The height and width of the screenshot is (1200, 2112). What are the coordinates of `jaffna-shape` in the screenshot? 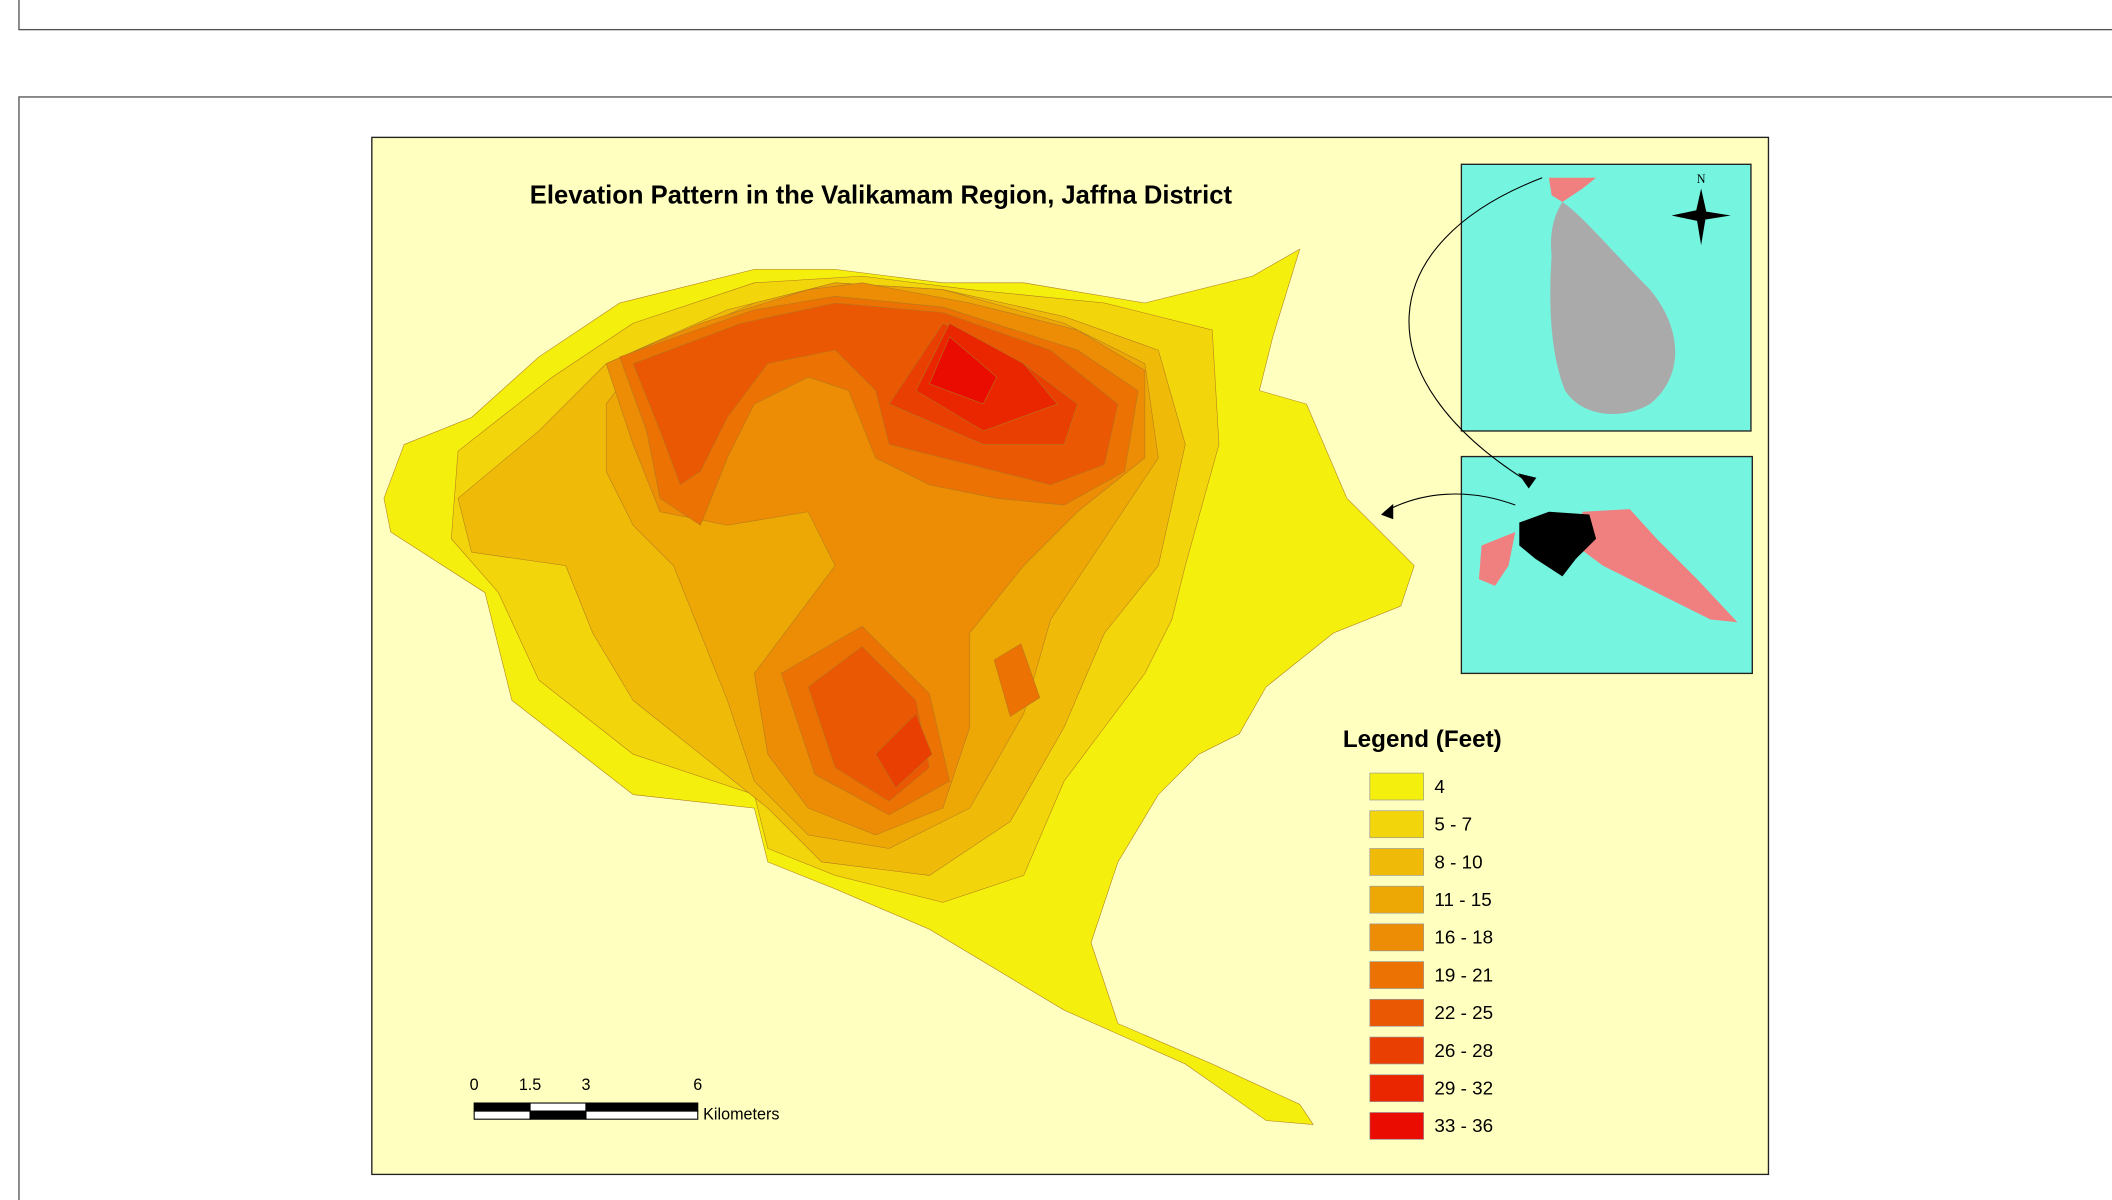 It's located at (1572, 190).